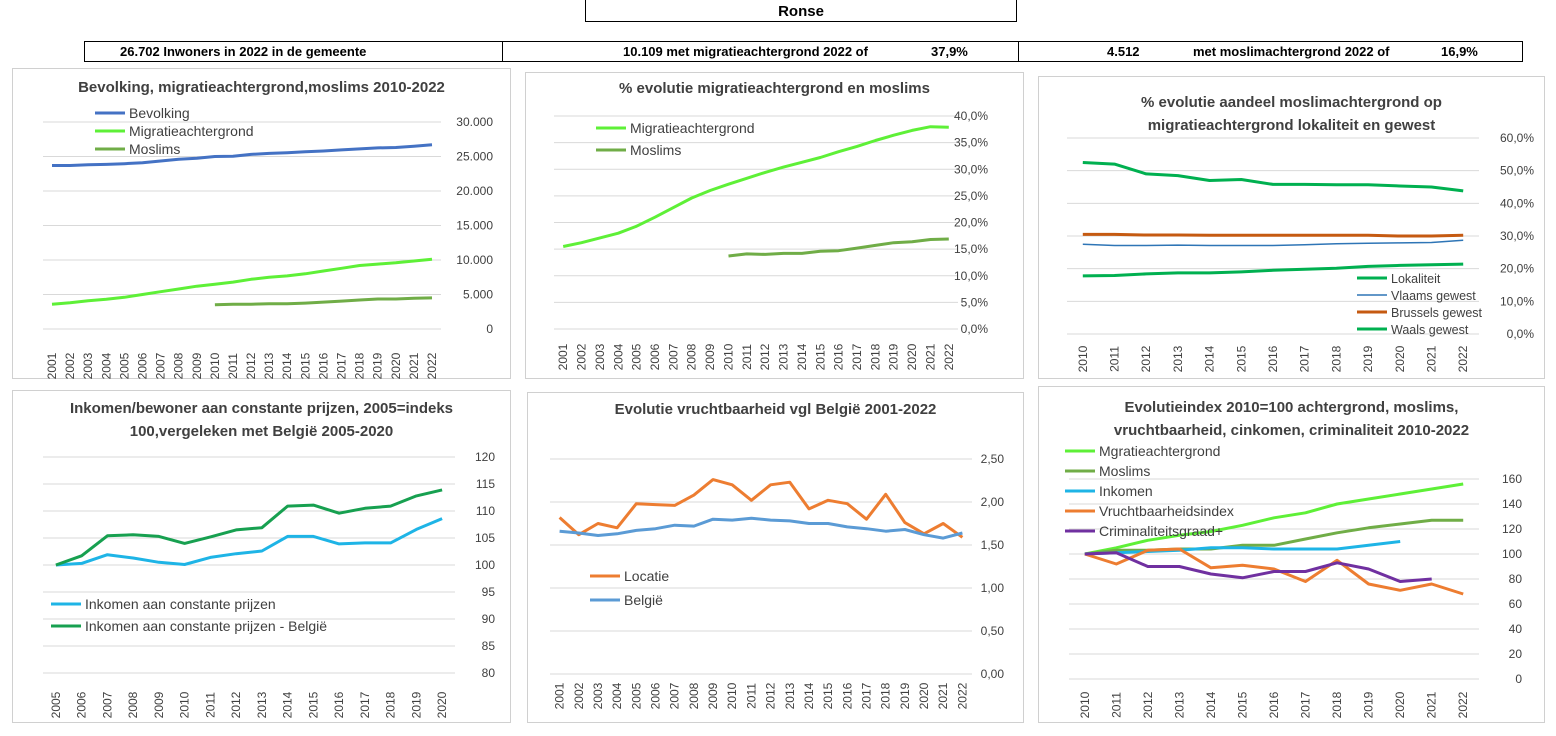 The height and width of the screenshot is (736, 1556). What do you see at coordinates (993, 674) in the screenshot?
I see `y-tick-label: 0,00` at bounding box center [993, 674].